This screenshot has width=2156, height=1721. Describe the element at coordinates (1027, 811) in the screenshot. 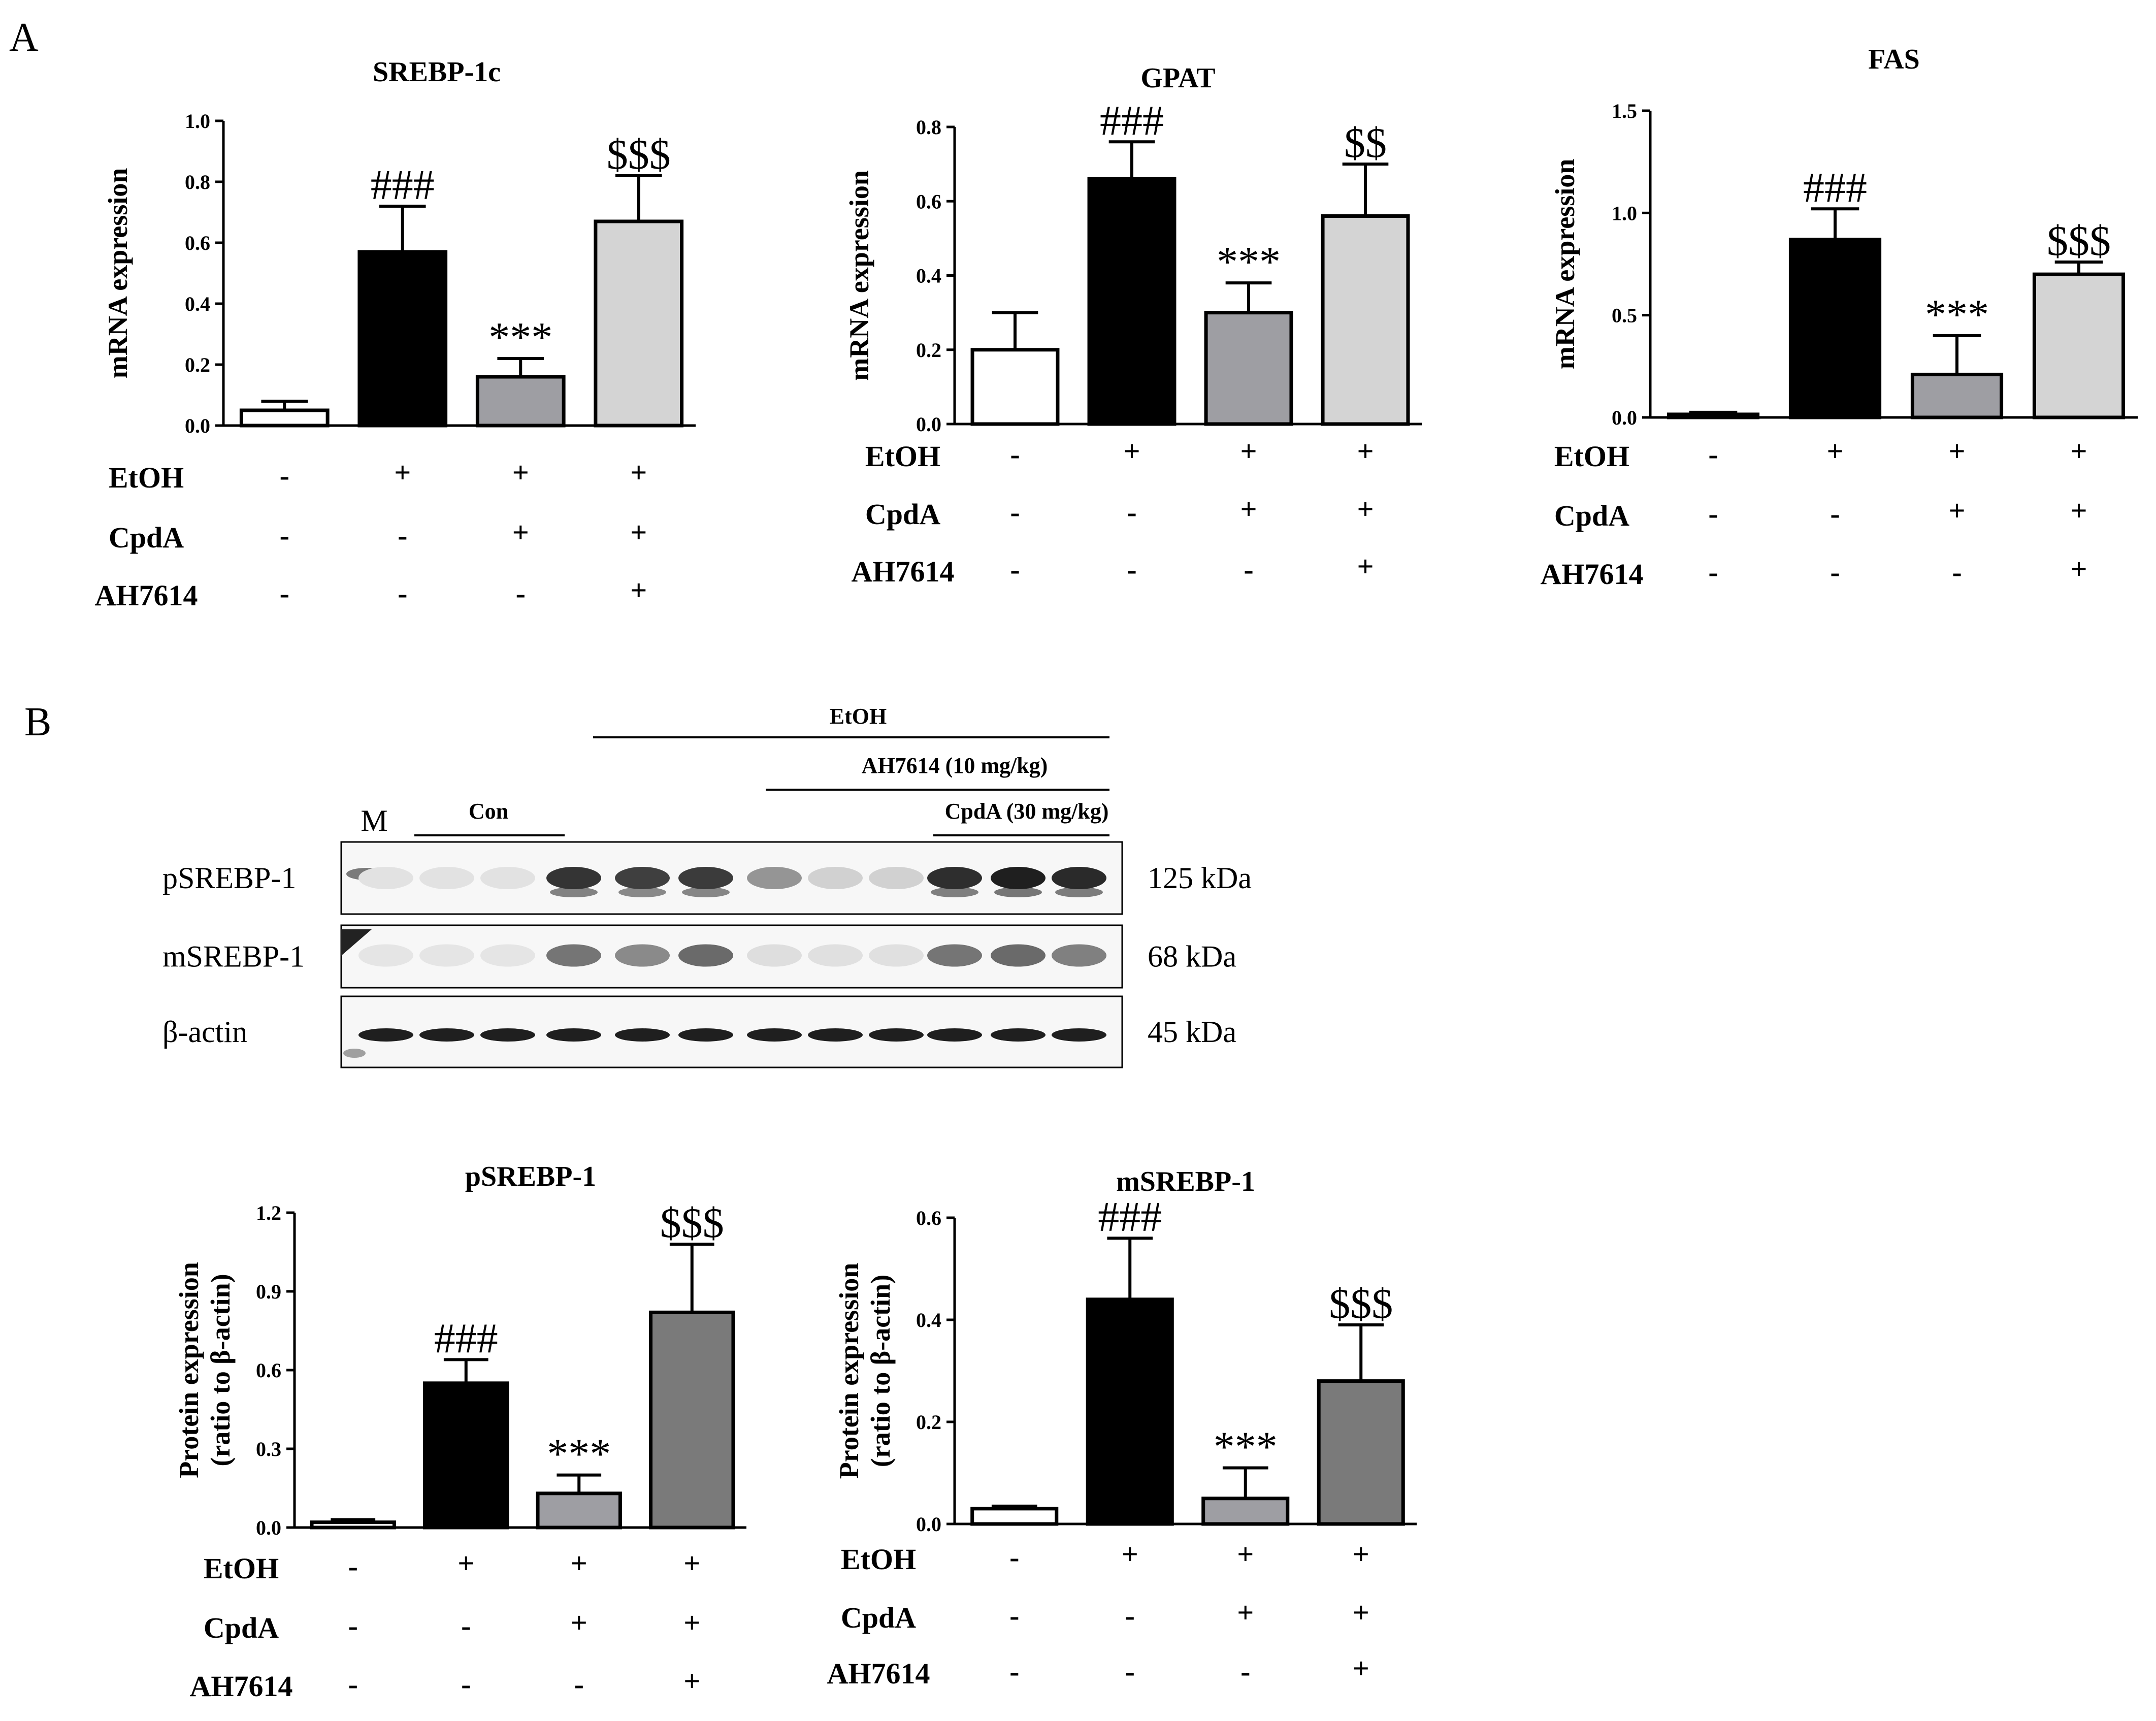

I see `blot-header-cpda: CpdA (30 mg/kg)` at that location.